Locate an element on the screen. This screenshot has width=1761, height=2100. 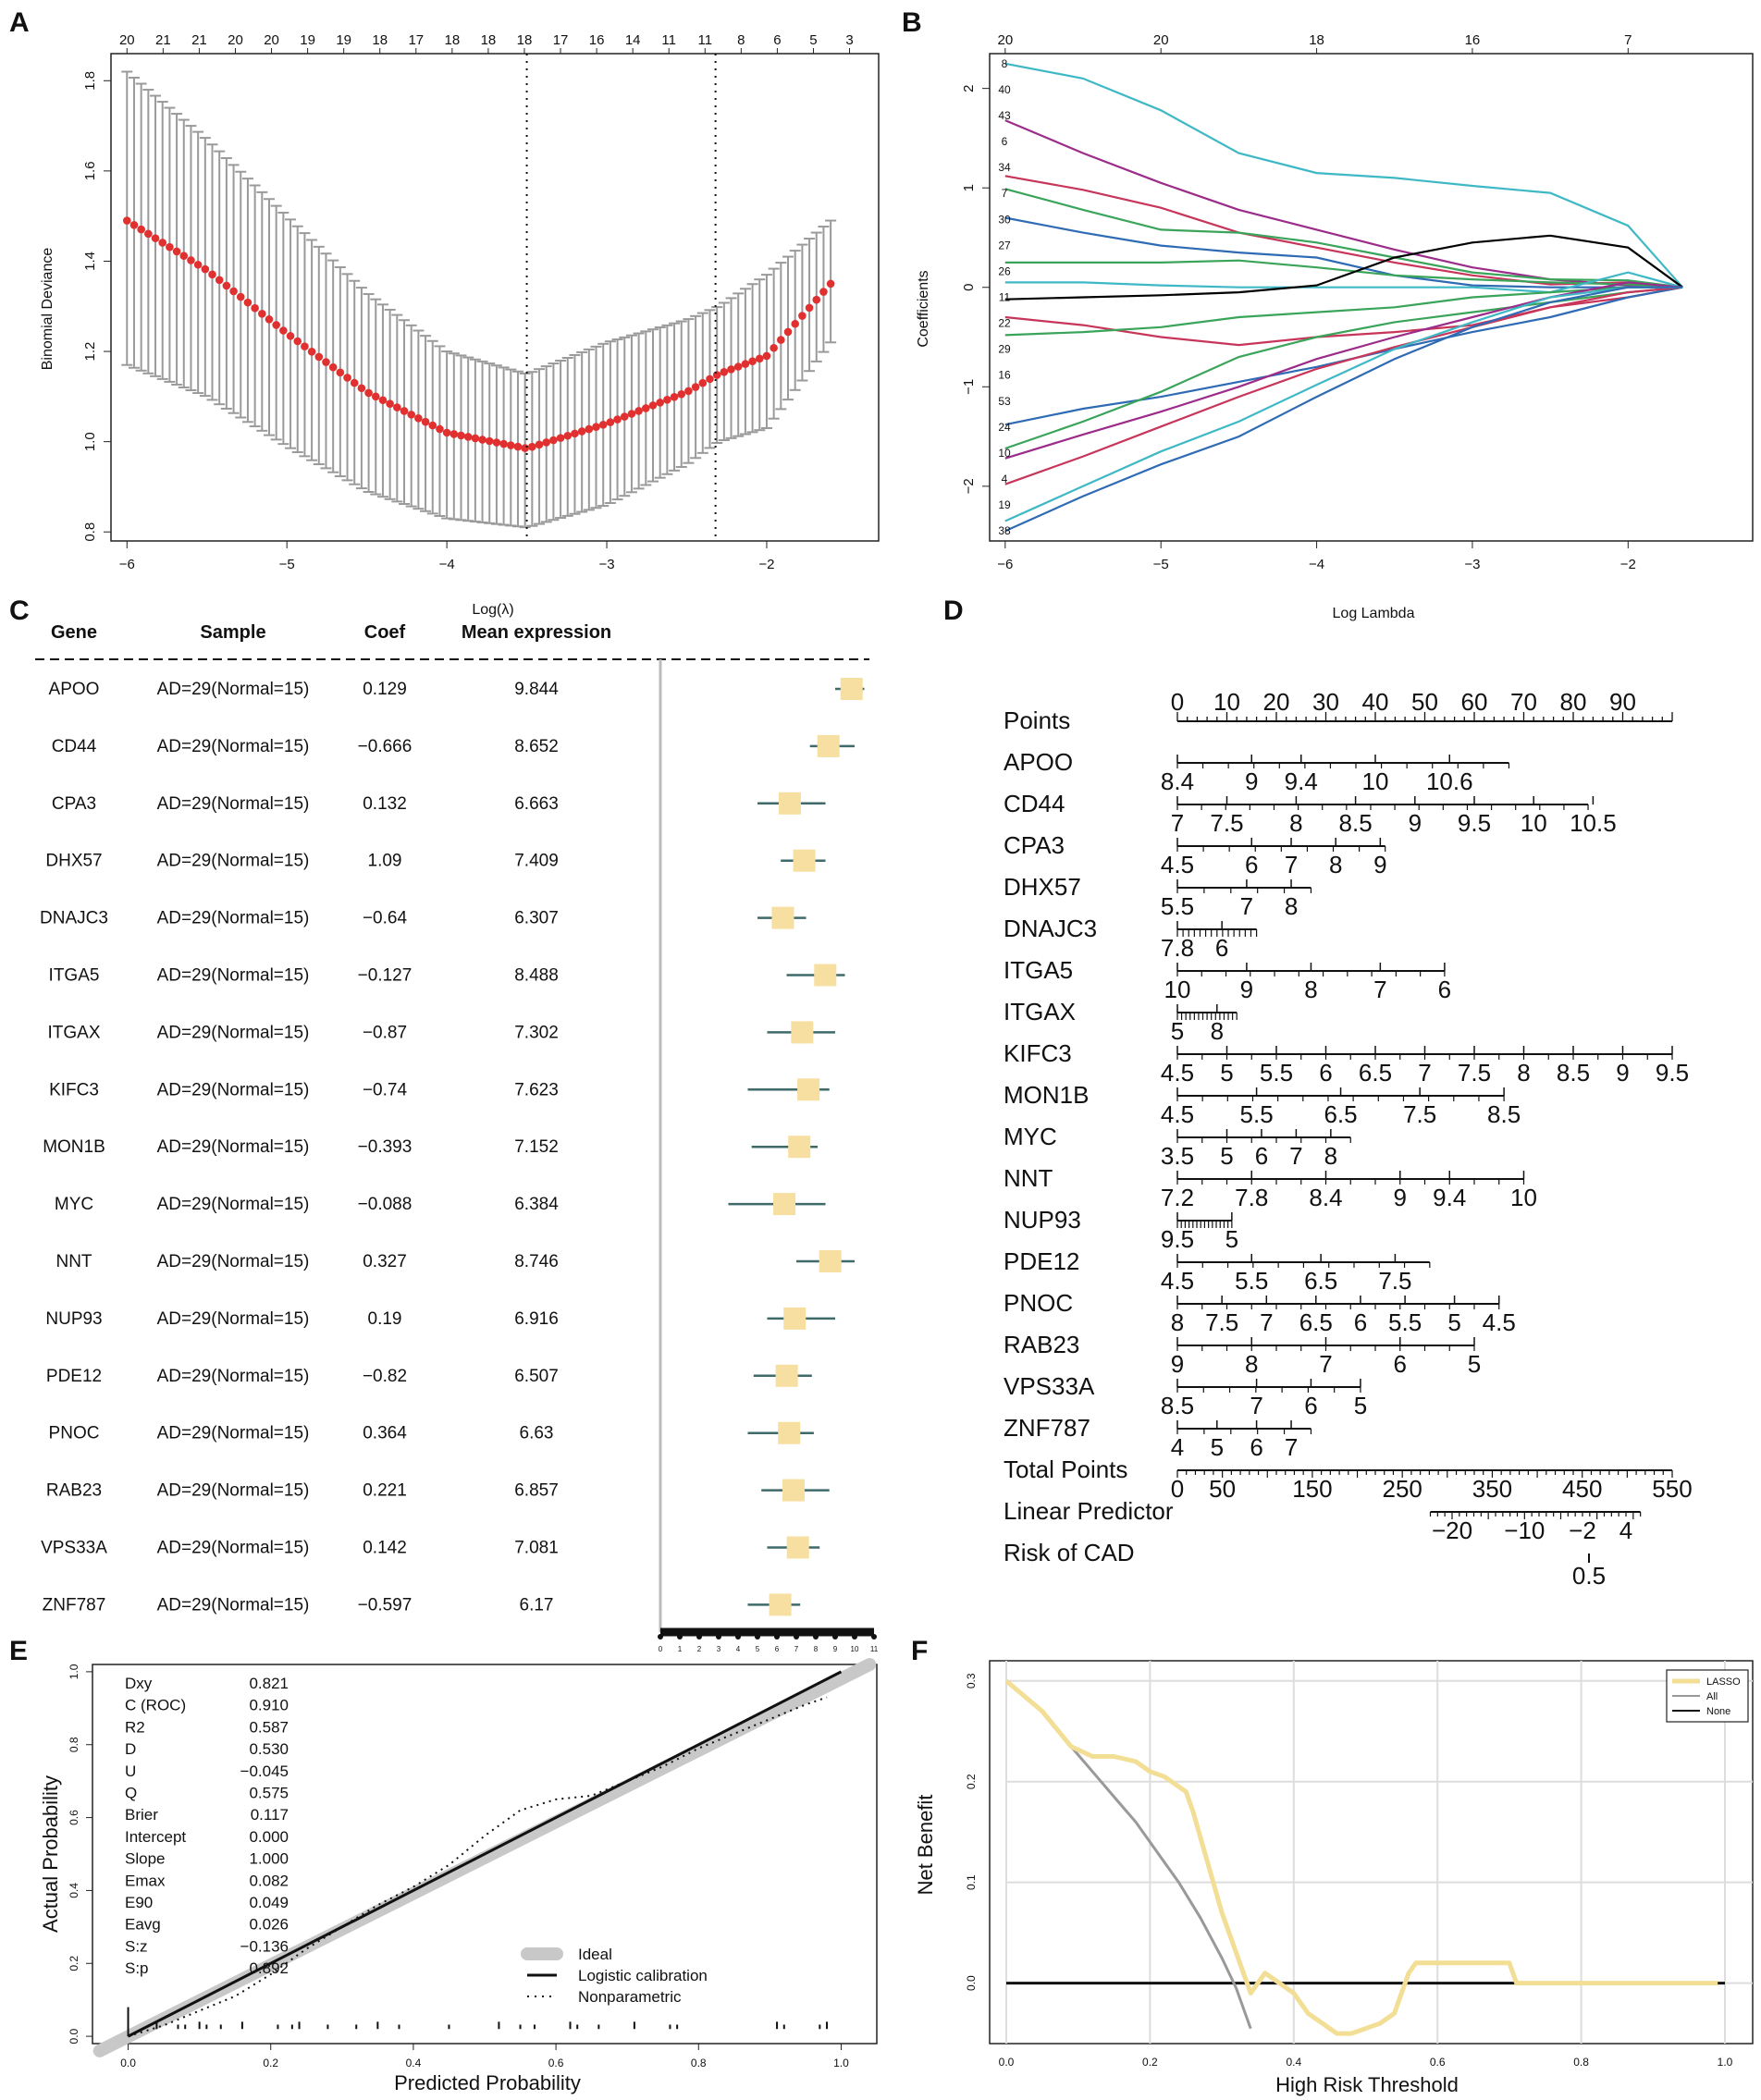
total-points-tick-label: 450 is located at coordinates (1582, 1489).